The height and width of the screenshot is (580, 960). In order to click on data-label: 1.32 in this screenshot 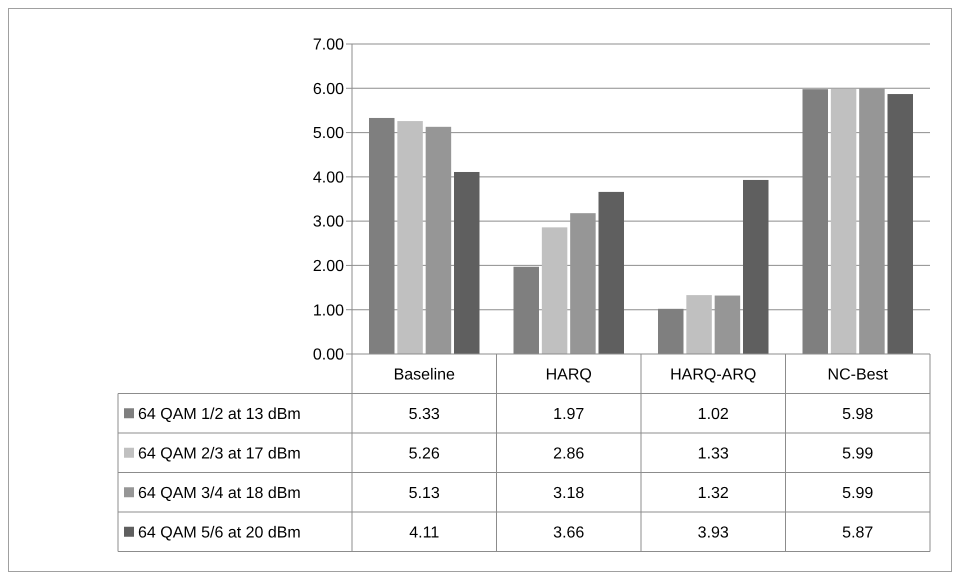, I will do `click(713, 493)`.